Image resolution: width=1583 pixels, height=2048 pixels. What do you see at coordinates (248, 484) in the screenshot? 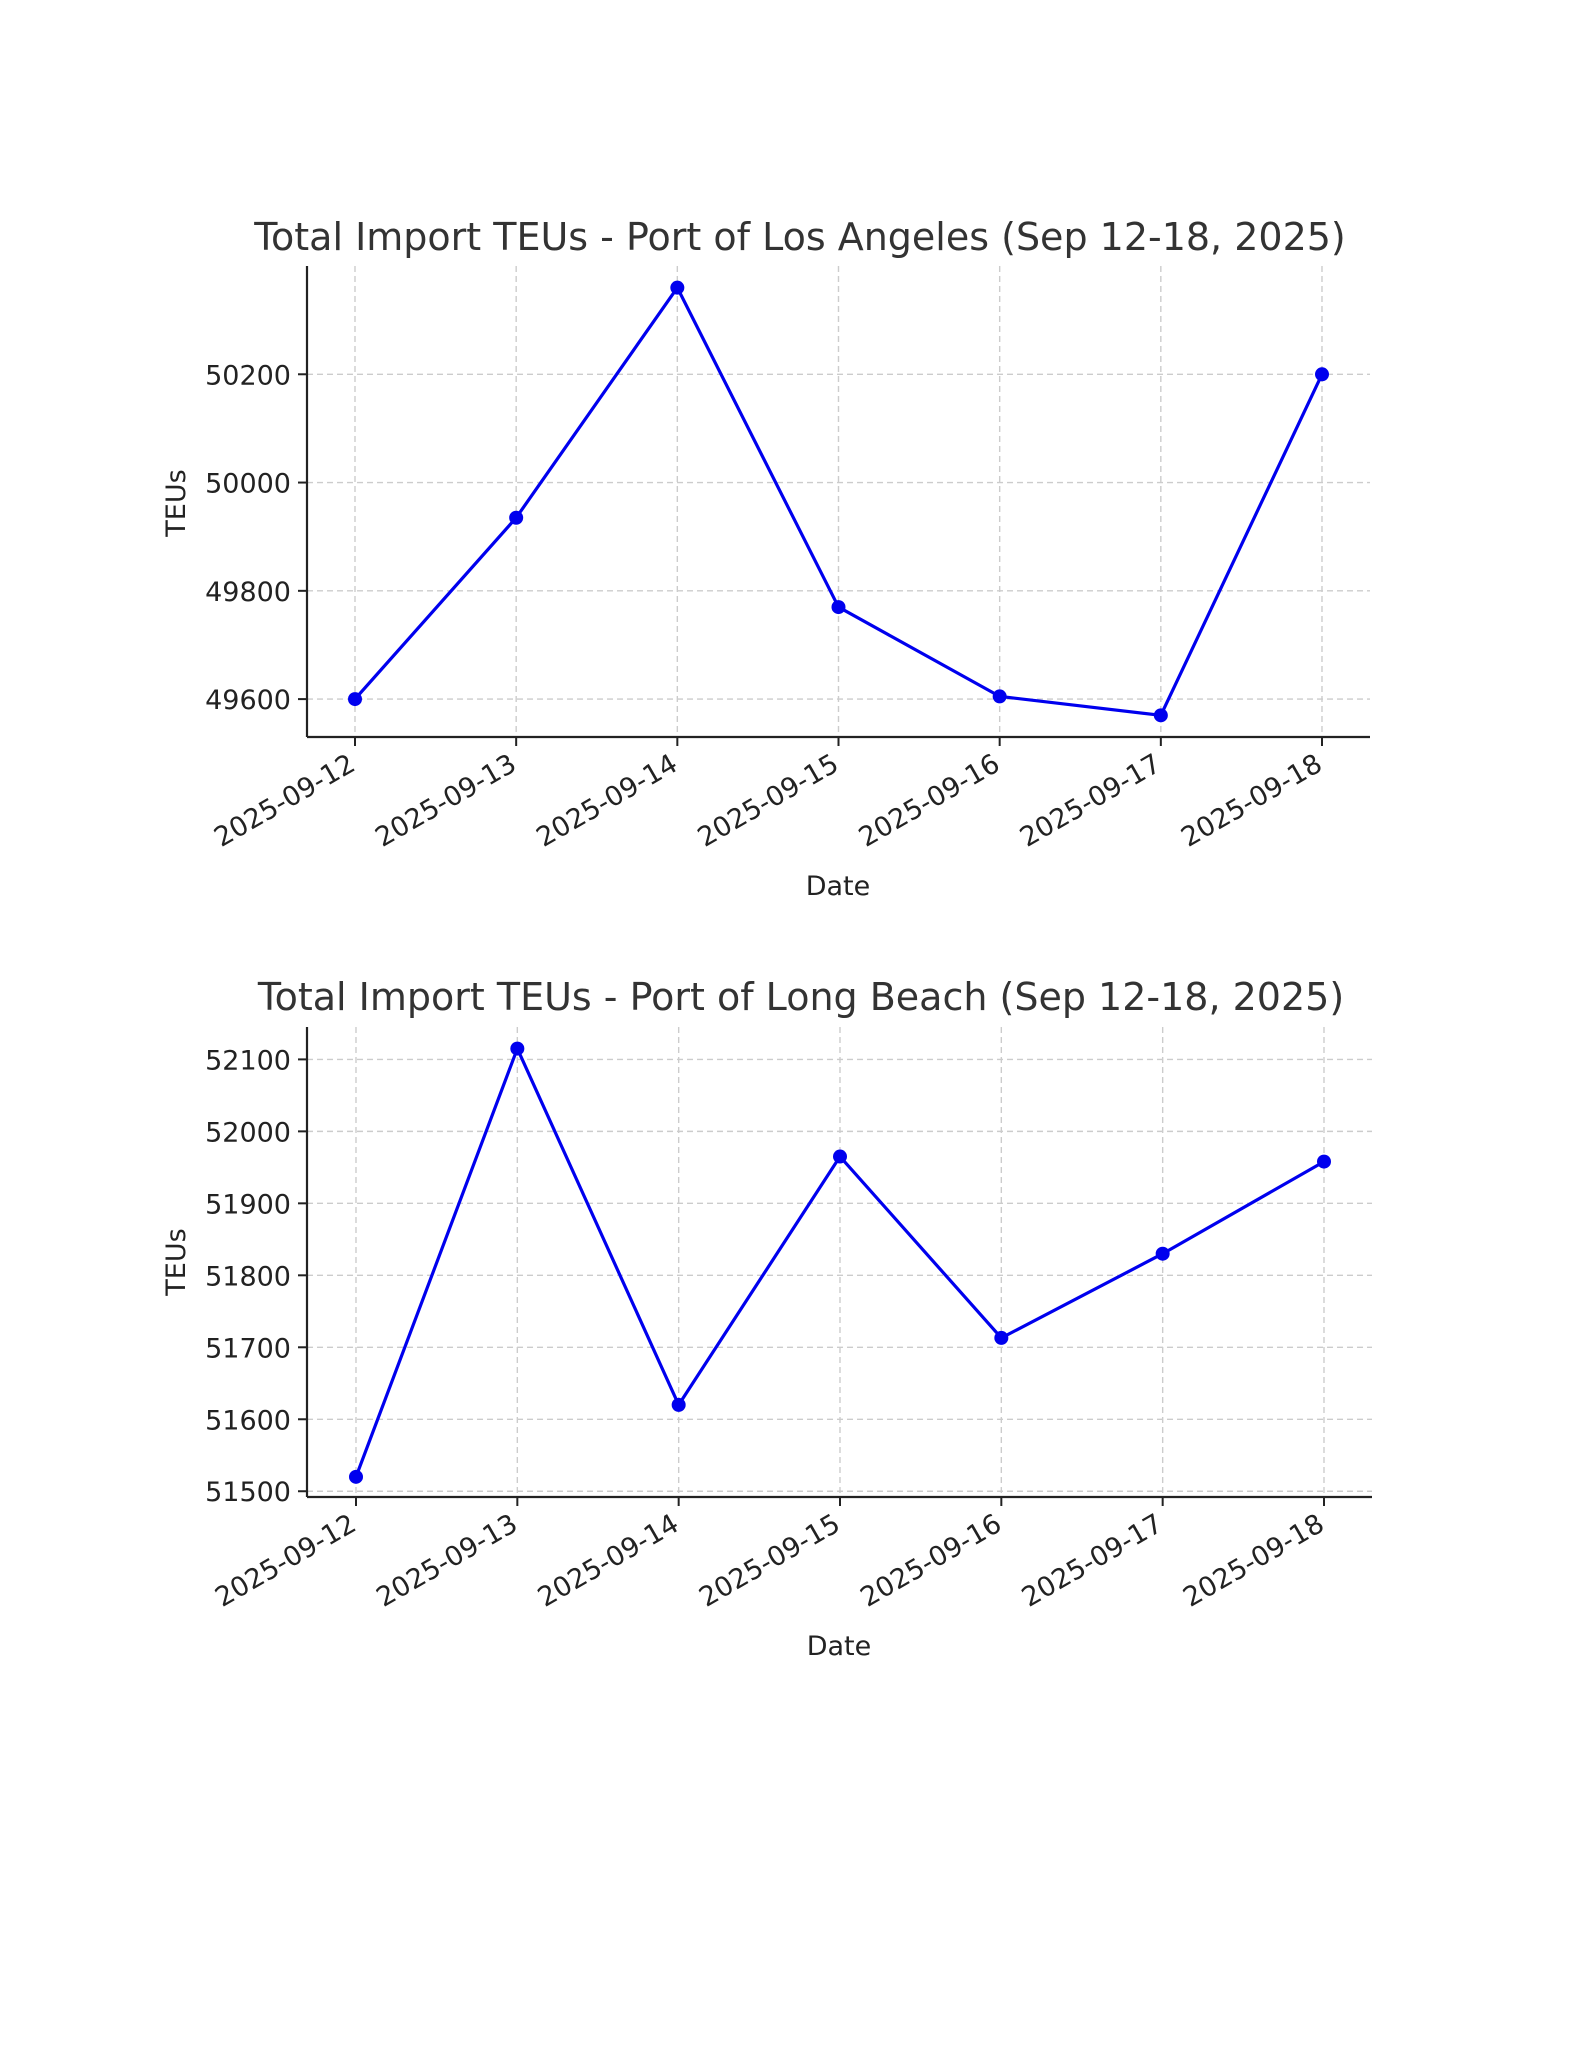
I see `y-tick-label: 50000` at bounding box center [248, 484].